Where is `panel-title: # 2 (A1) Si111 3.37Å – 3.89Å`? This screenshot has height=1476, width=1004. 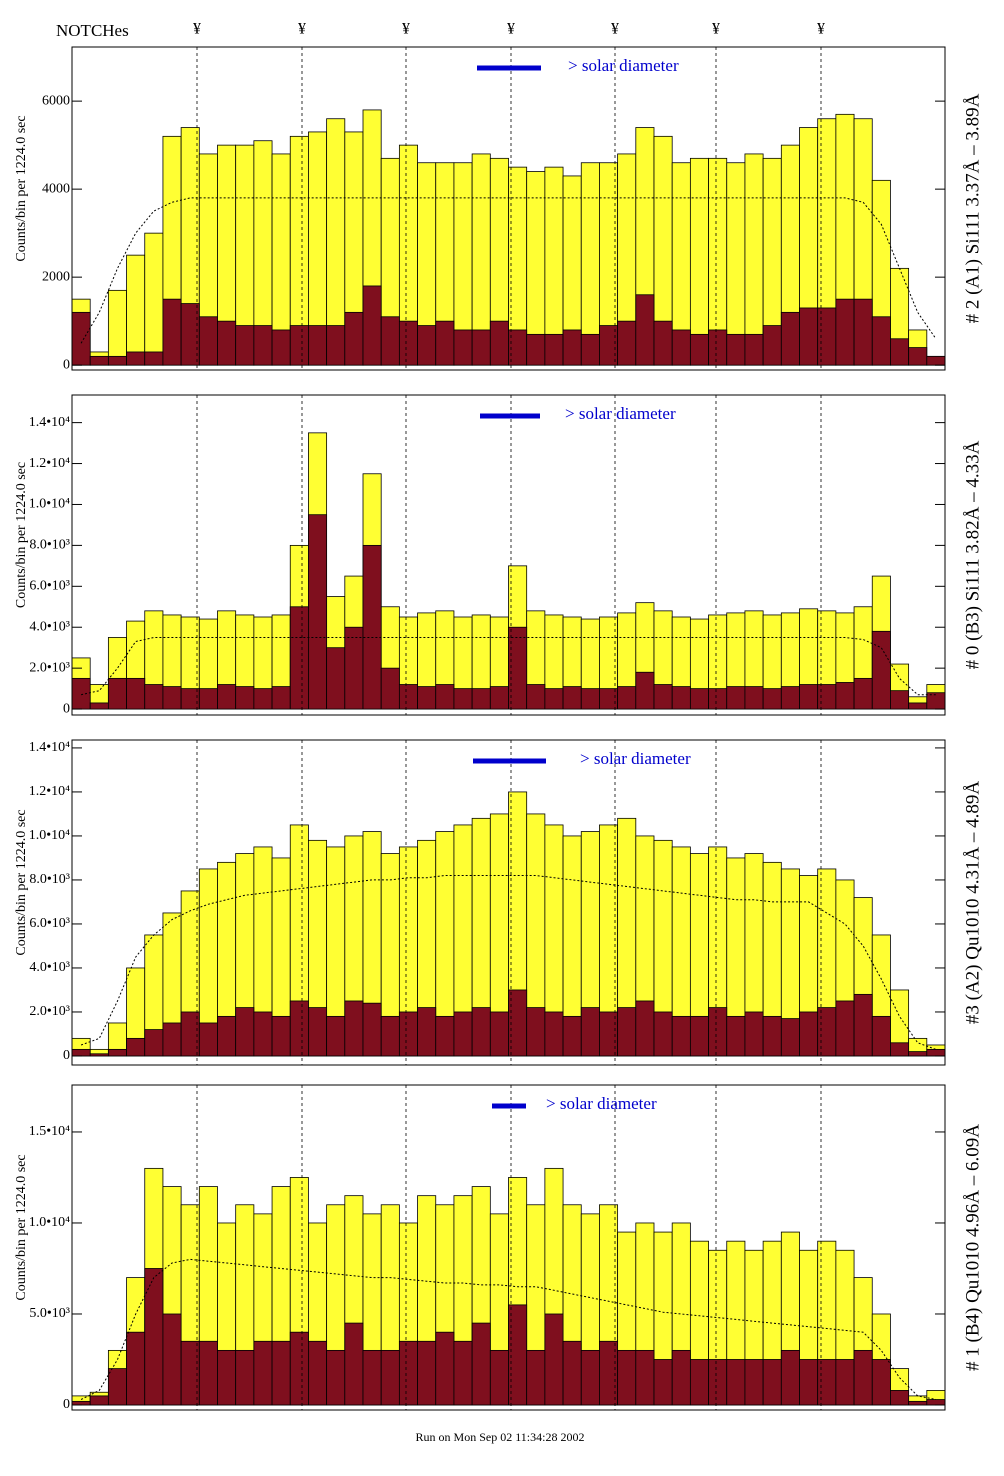
panel-title: # 2 (A1) Si111 3.37Å – 3.89Å is located at coordinates (972, 208).